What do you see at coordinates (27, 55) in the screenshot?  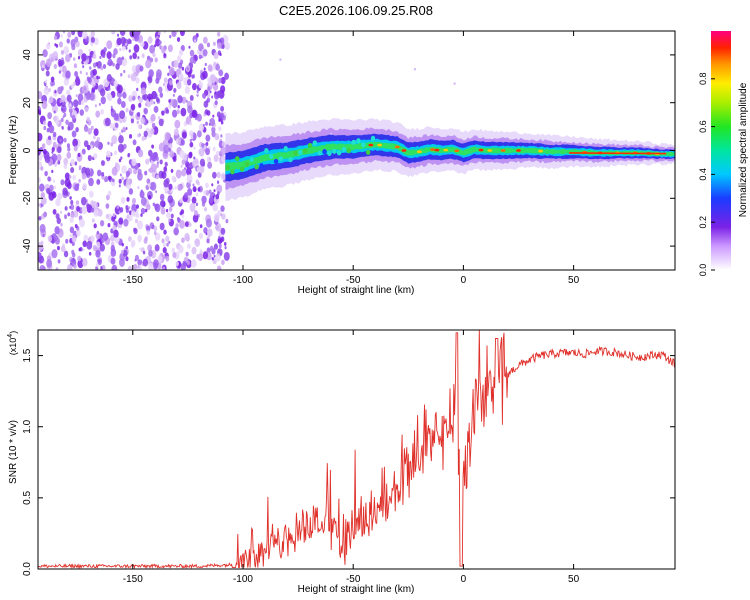 I see `y-tick-label: 40` at bounding box center [27, 55].